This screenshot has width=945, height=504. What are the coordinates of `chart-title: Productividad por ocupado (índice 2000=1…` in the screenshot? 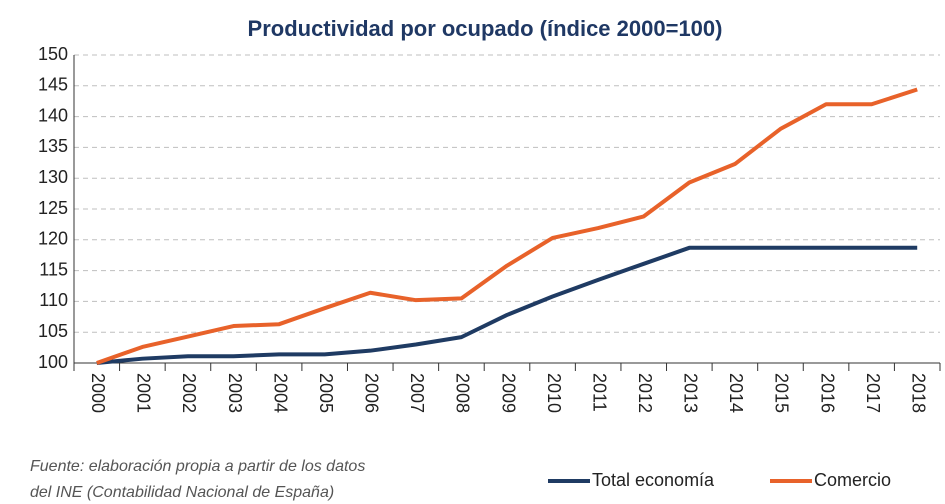 It's located at (485, 28).